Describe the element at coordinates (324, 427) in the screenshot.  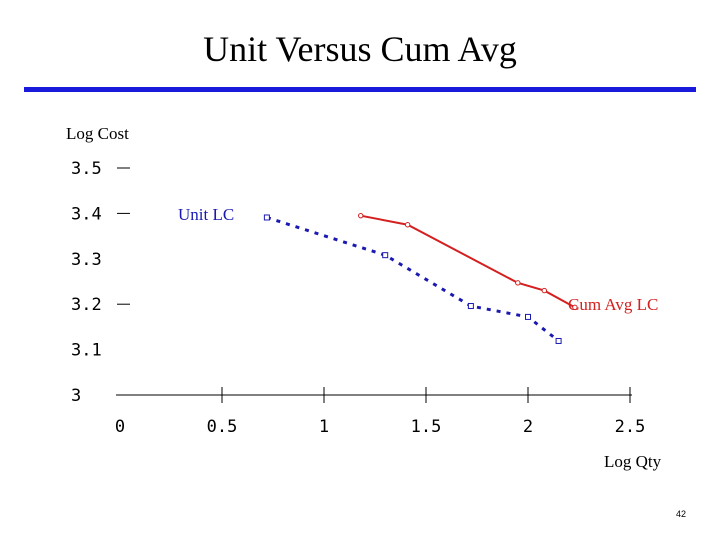
I see `x-tick-label: 1` at that location.